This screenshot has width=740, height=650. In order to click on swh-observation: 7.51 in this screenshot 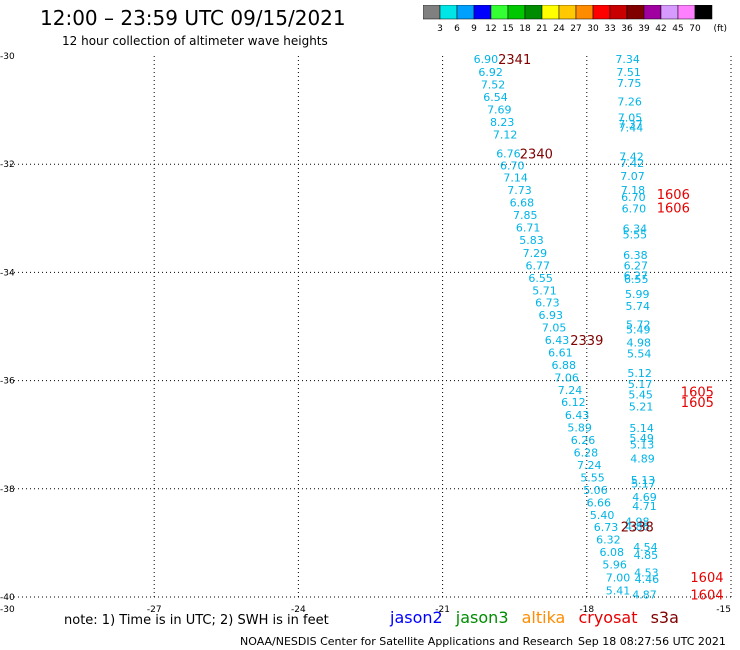, I will do `click(628, 72)`.